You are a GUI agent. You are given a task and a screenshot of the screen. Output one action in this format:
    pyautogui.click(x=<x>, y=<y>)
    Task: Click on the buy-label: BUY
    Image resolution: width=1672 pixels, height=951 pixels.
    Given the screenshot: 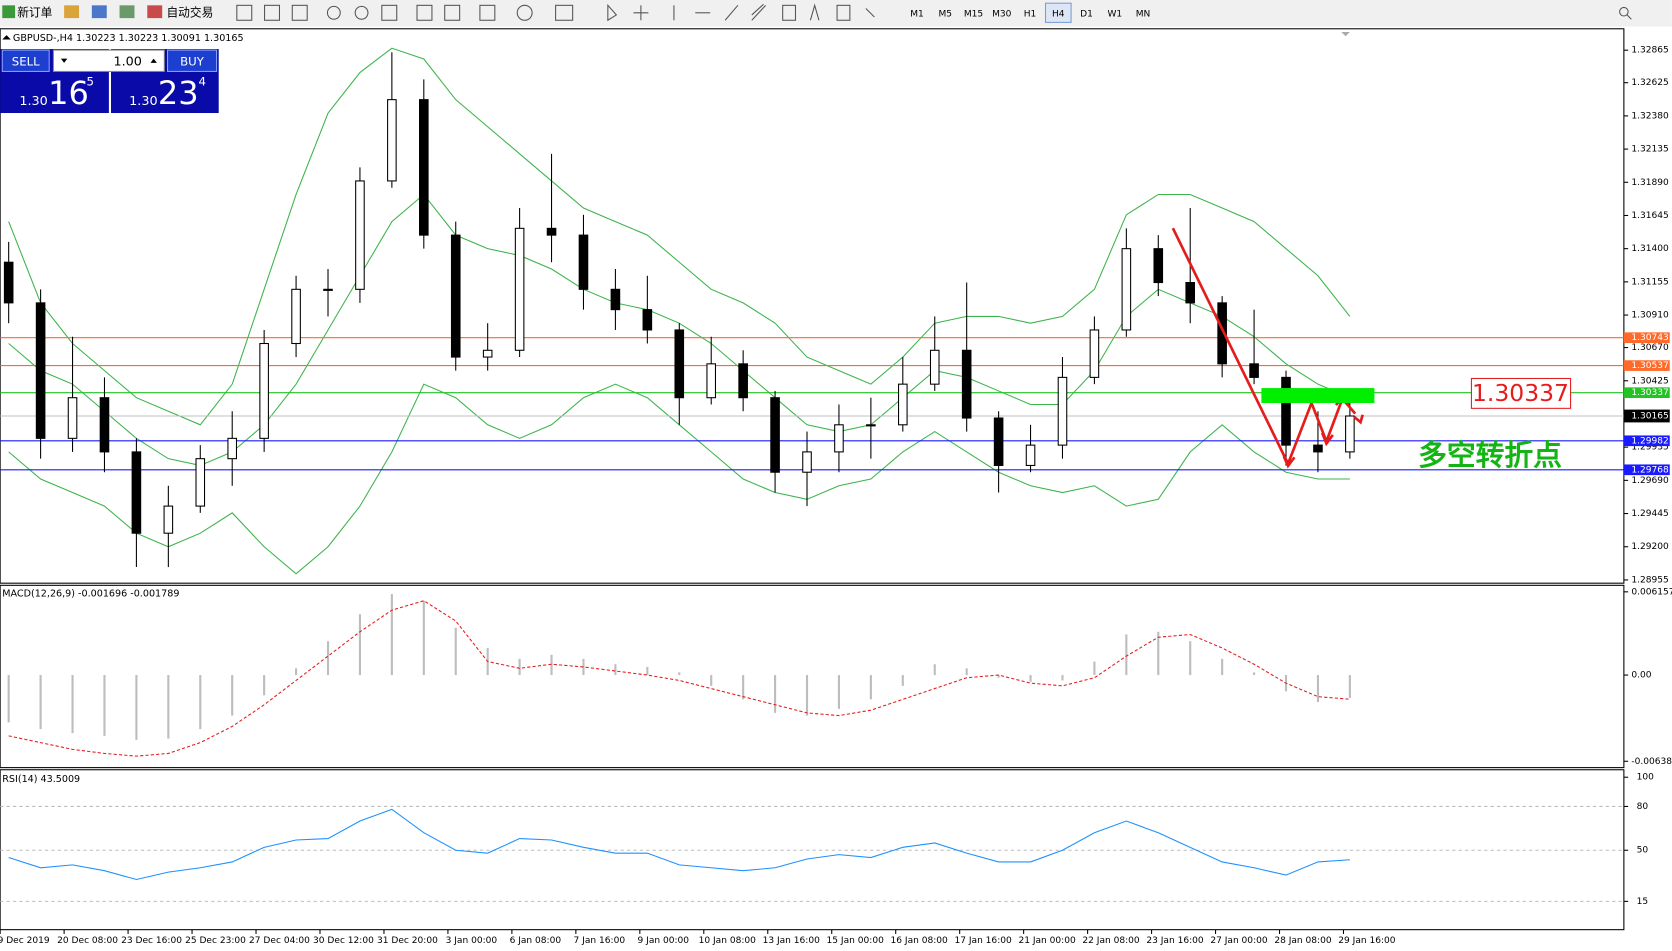 What is the action you would take?
    pyautogui.click(x=192, y=61)
    